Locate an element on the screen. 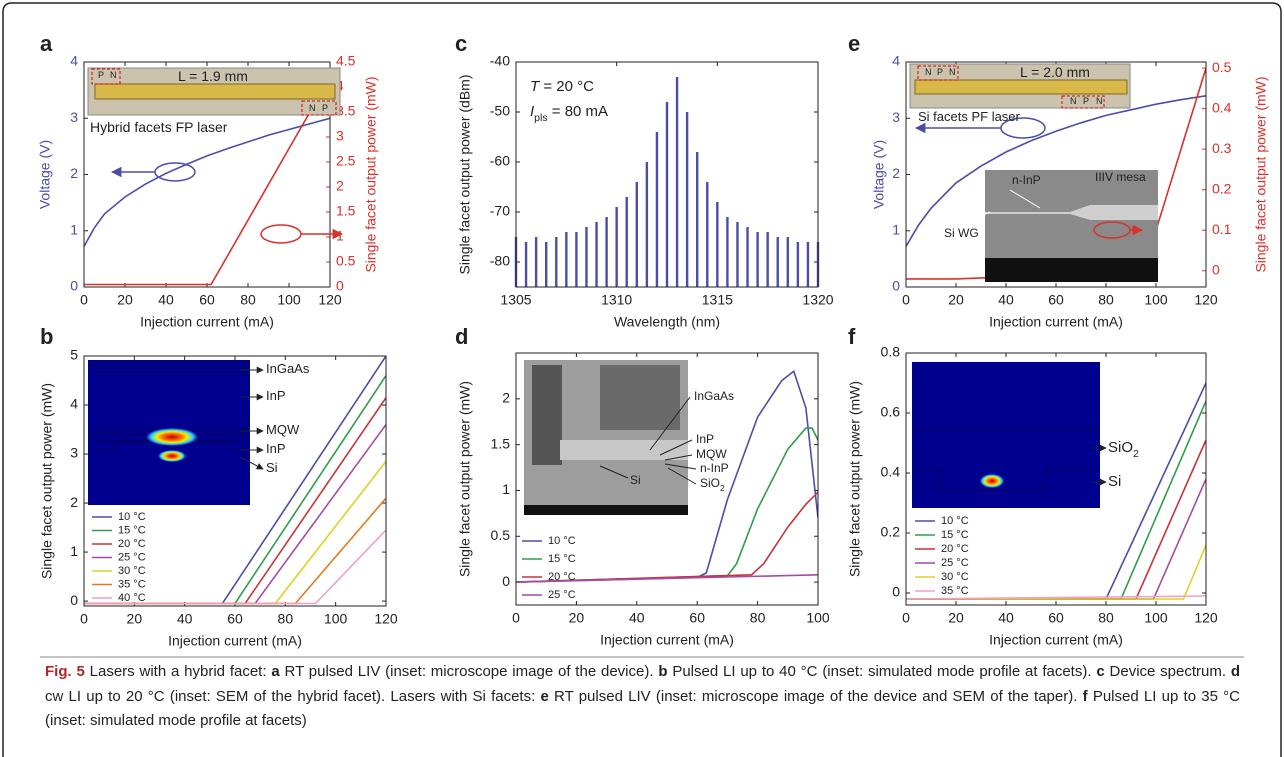 The image size is (1284, 757). y-tick-label: 0.6 is located at coordinates (891, 412).